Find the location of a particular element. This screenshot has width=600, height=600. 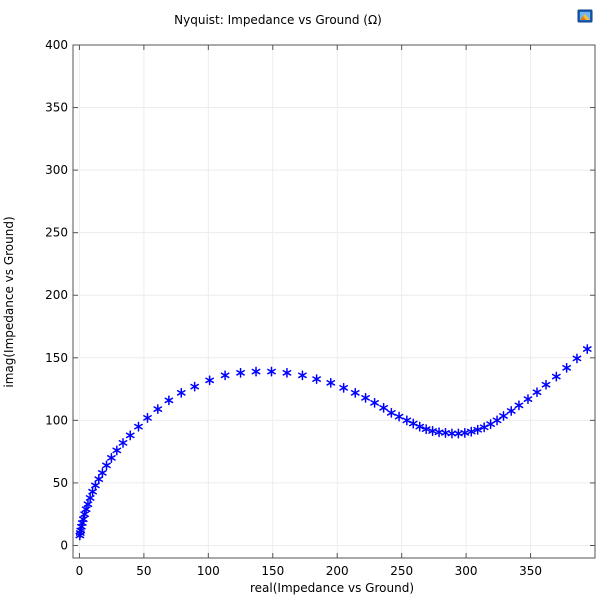

y-axis-label: imag(Impedance vs Ground) is located at coordinates (9, 301).